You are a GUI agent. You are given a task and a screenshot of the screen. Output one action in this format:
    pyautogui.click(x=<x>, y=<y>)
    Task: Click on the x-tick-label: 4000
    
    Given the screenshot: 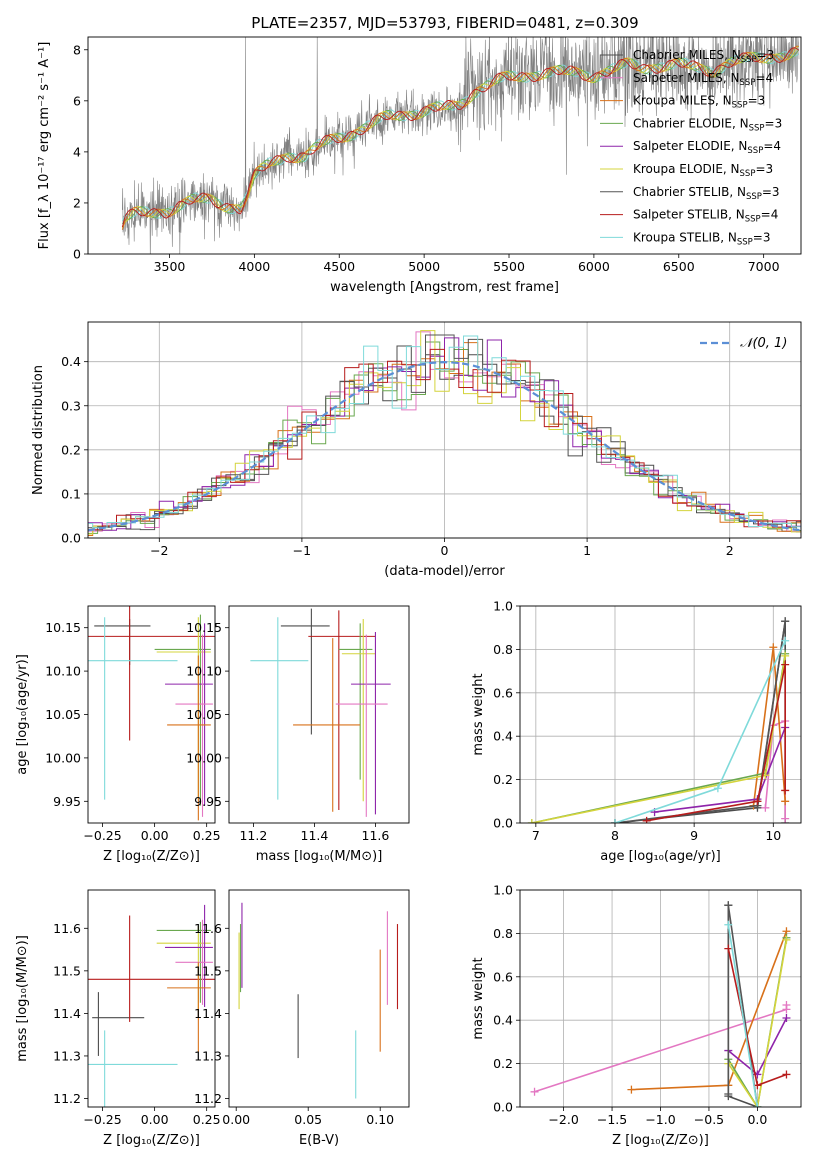 What is the action you would take?
    pyautogui.click(x=254, y=266)
    